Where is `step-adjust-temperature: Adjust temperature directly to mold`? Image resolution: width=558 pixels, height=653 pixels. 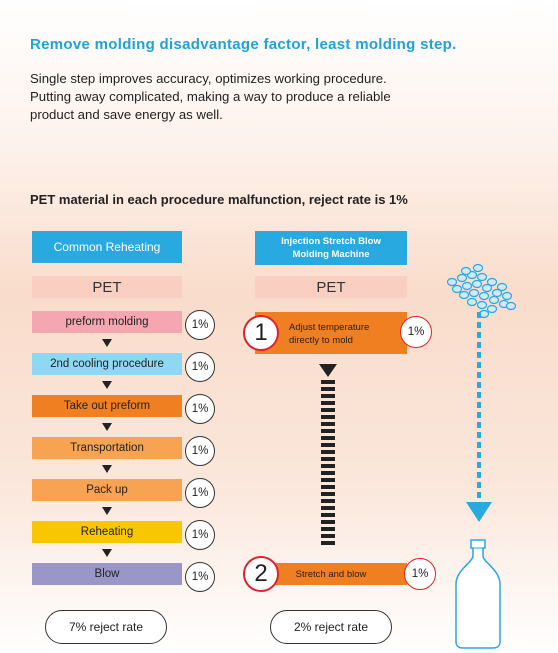 step-adjust-temperature: Adjust temperature directly to mold is located at coordinates (331, 333).